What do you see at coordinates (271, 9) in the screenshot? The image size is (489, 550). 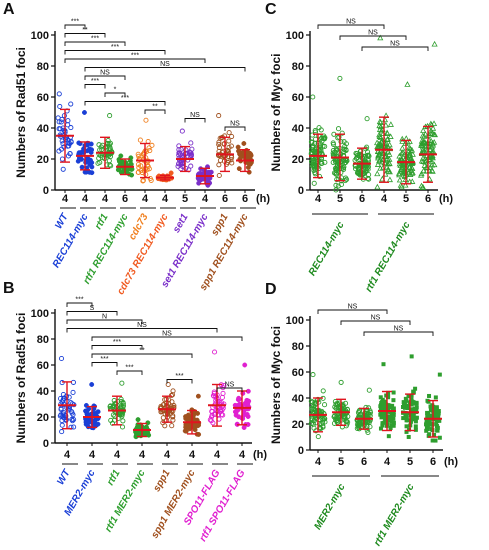 I see `panel-letter: C` at bounding box center [271, 9].